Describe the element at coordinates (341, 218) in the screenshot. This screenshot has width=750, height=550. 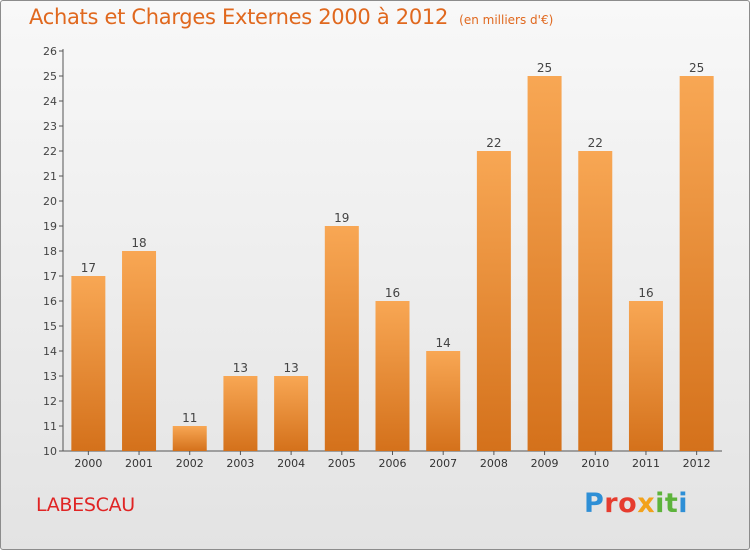
I see `bar-value-label: 19` at that location.